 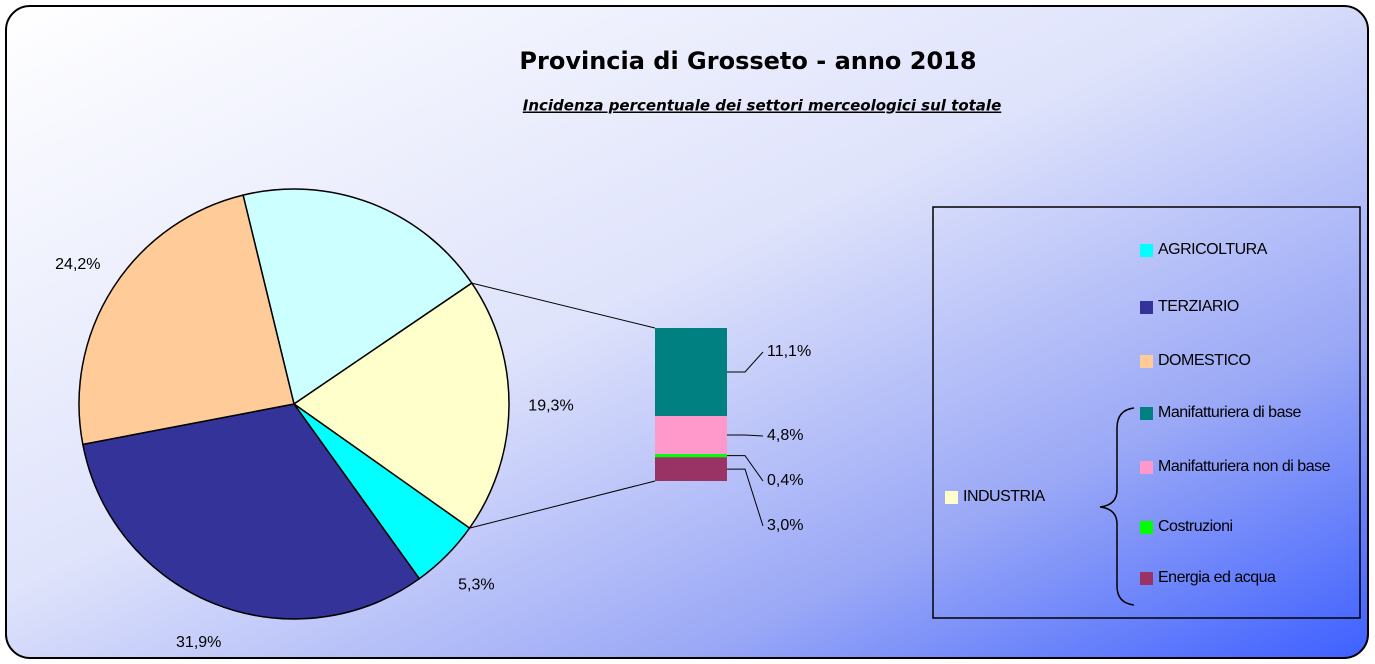 I want to click on data-label: 3,0%, so click(x=785, y=525).